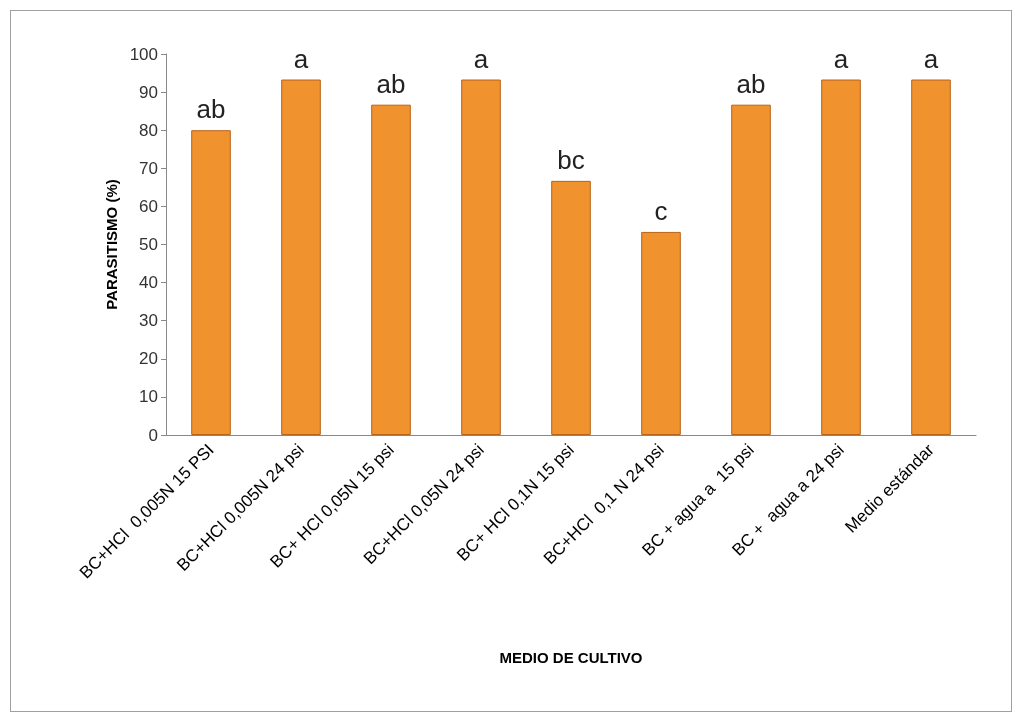 This screenshot has height=721, width=1024. What do you see at coordinates (148, 397) in the screenshot?
I see `y-tick-label: 10` at bounding box center [148, 397].